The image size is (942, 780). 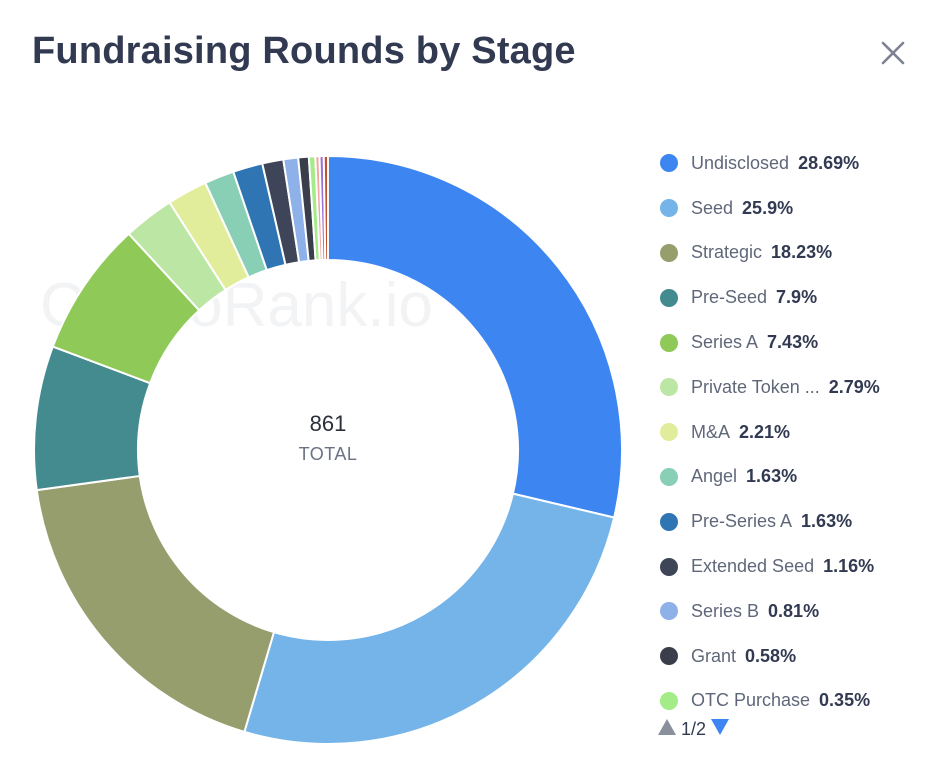 What do you see at coordinates (742, 521) in the screenshot?
I see `legend-label: Pre-Series A` at bounding box center [742, 521].